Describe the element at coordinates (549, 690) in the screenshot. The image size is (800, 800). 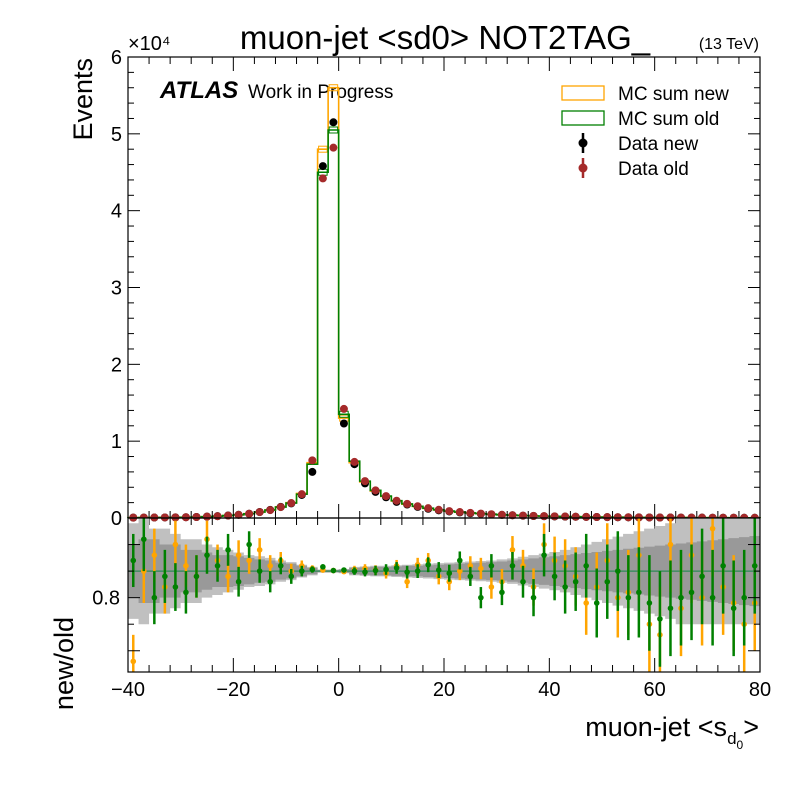
I see `x-tick-label: 40` at that location.